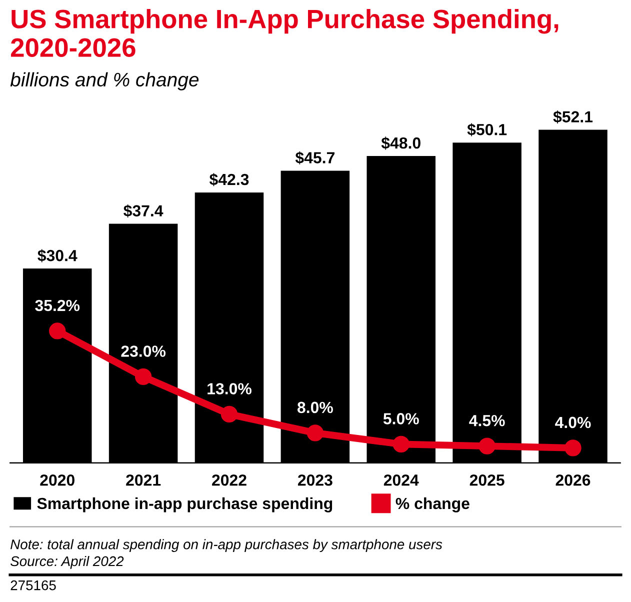 This screenshot has height=602, width=631. I want to click on x-tick-label: 2026, so click(573, 480).